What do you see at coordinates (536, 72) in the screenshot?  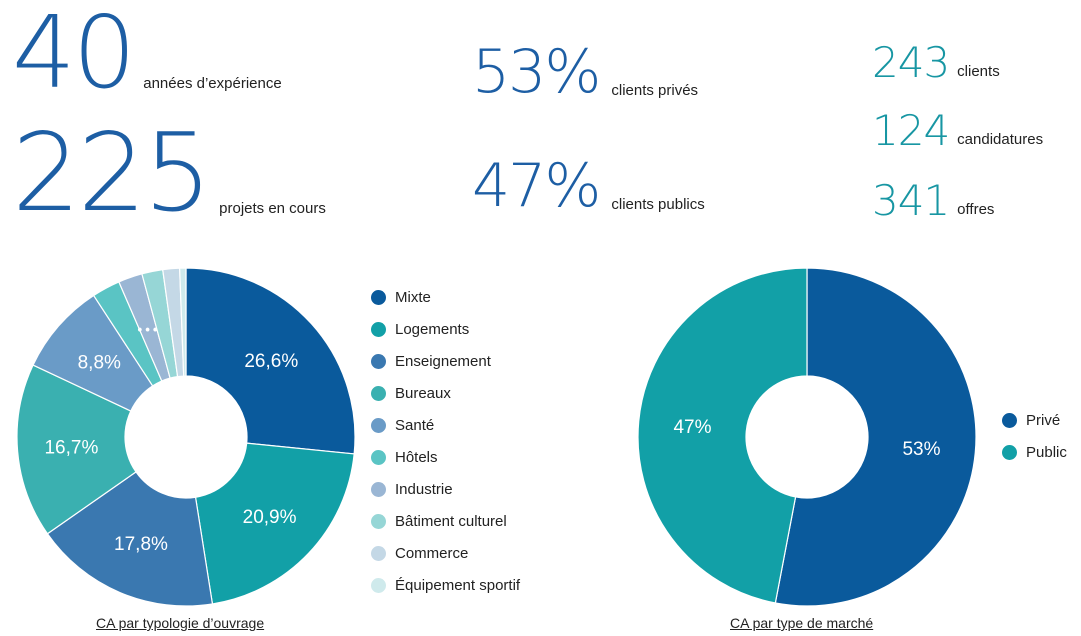 I see `stat-private-value: 53%` at bounding box center [536, 72].